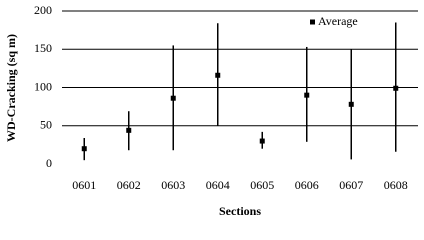 The image size is (424, 240). Describe the element at coordinates (43, 48) in the screenshot. I see `y-tick-label: 150` at that location.